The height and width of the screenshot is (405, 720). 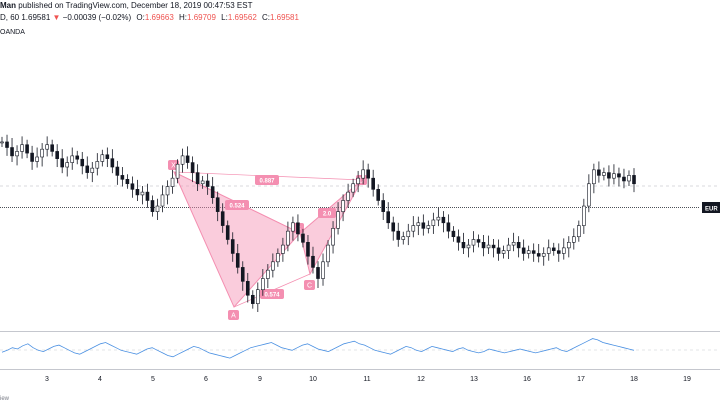 What do you see at coordinates (10, 17) in the screenshot?
I see `symbol-interval: D, 60` at bounding box center [10, 17].